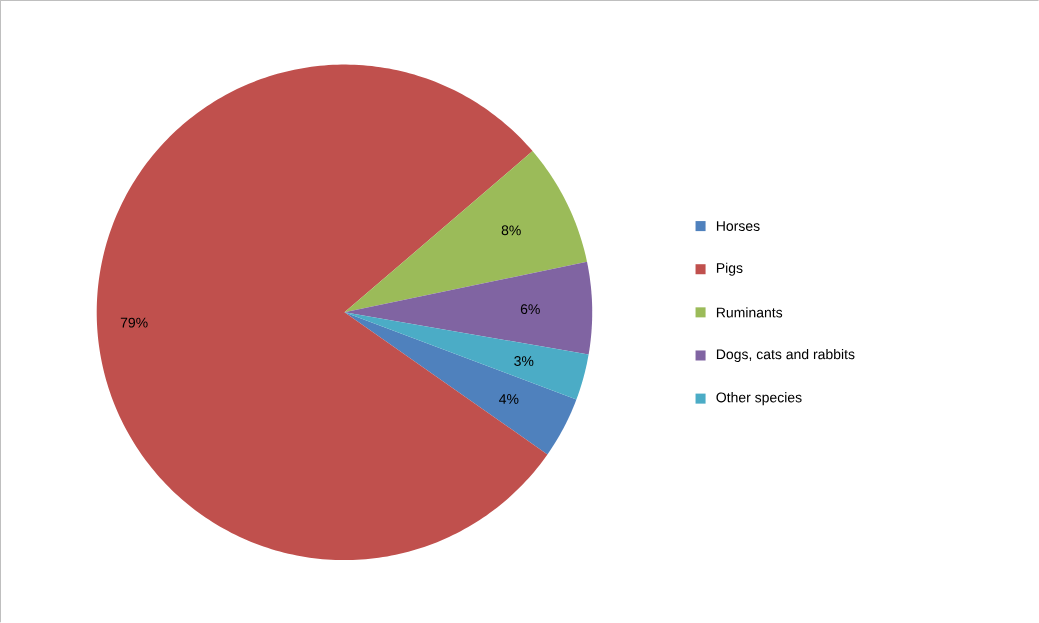  I want to click on data-label: 8%, so click(511, 230).